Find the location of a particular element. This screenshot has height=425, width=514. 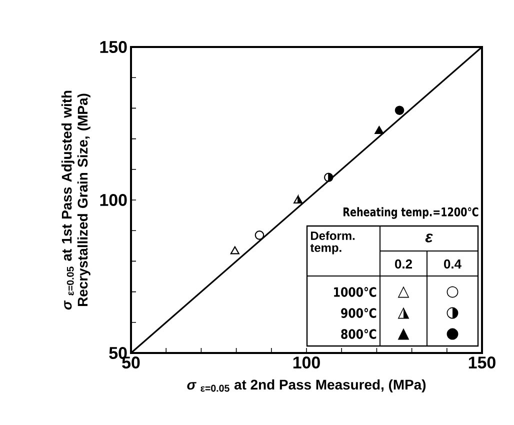

x-tick-label: 100 is located at coordinates (306, 362).